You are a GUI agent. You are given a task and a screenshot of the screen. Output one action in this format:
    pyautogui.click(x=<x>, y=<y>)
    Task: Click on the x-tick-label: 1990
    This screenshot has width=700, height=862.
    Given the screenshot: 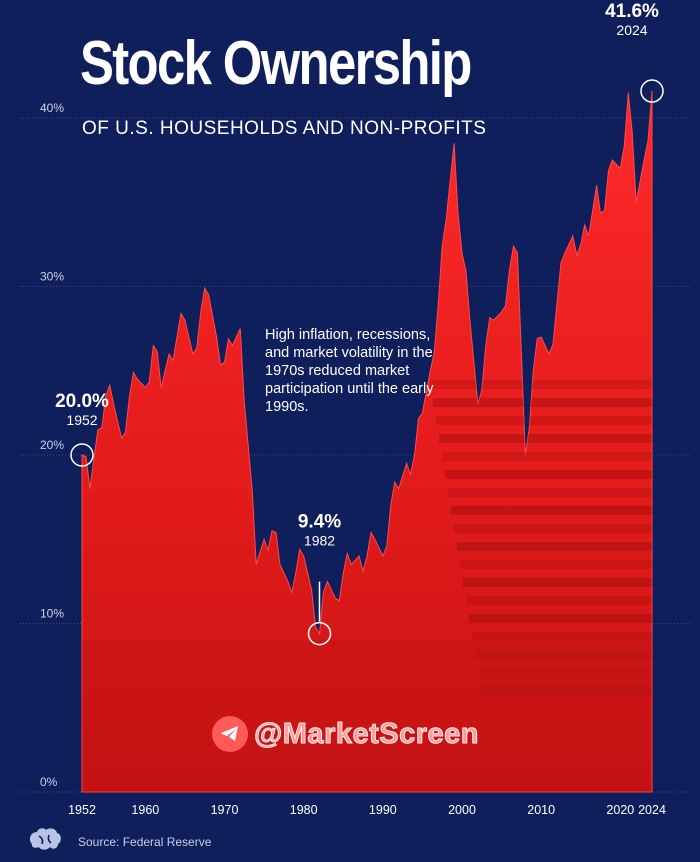 What is the action you would take?
    pyautogui.click(x=383, y=810)
    